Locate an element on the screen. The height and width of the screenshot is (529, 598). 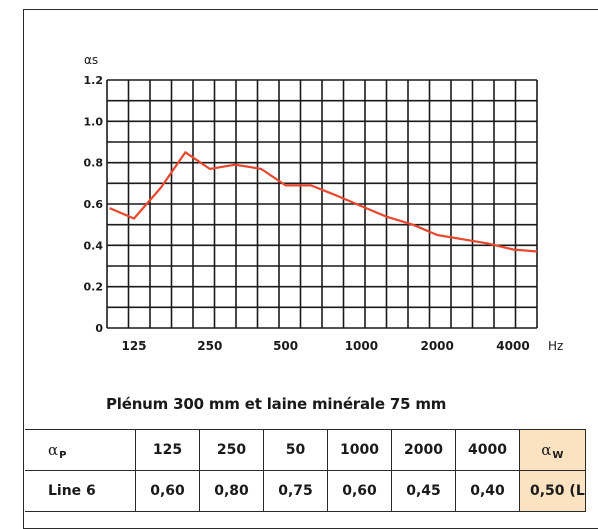
y-axis-label: αs is located at coordinates (91, 60).